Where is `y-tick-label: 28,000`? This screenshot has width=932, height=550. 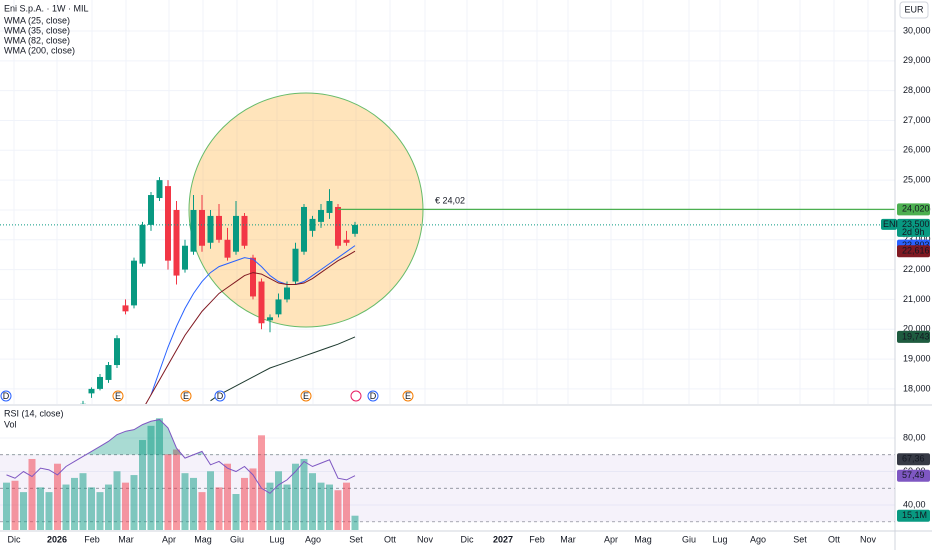 y-tick-label: 28,000 is located at coordinates (917, 90).